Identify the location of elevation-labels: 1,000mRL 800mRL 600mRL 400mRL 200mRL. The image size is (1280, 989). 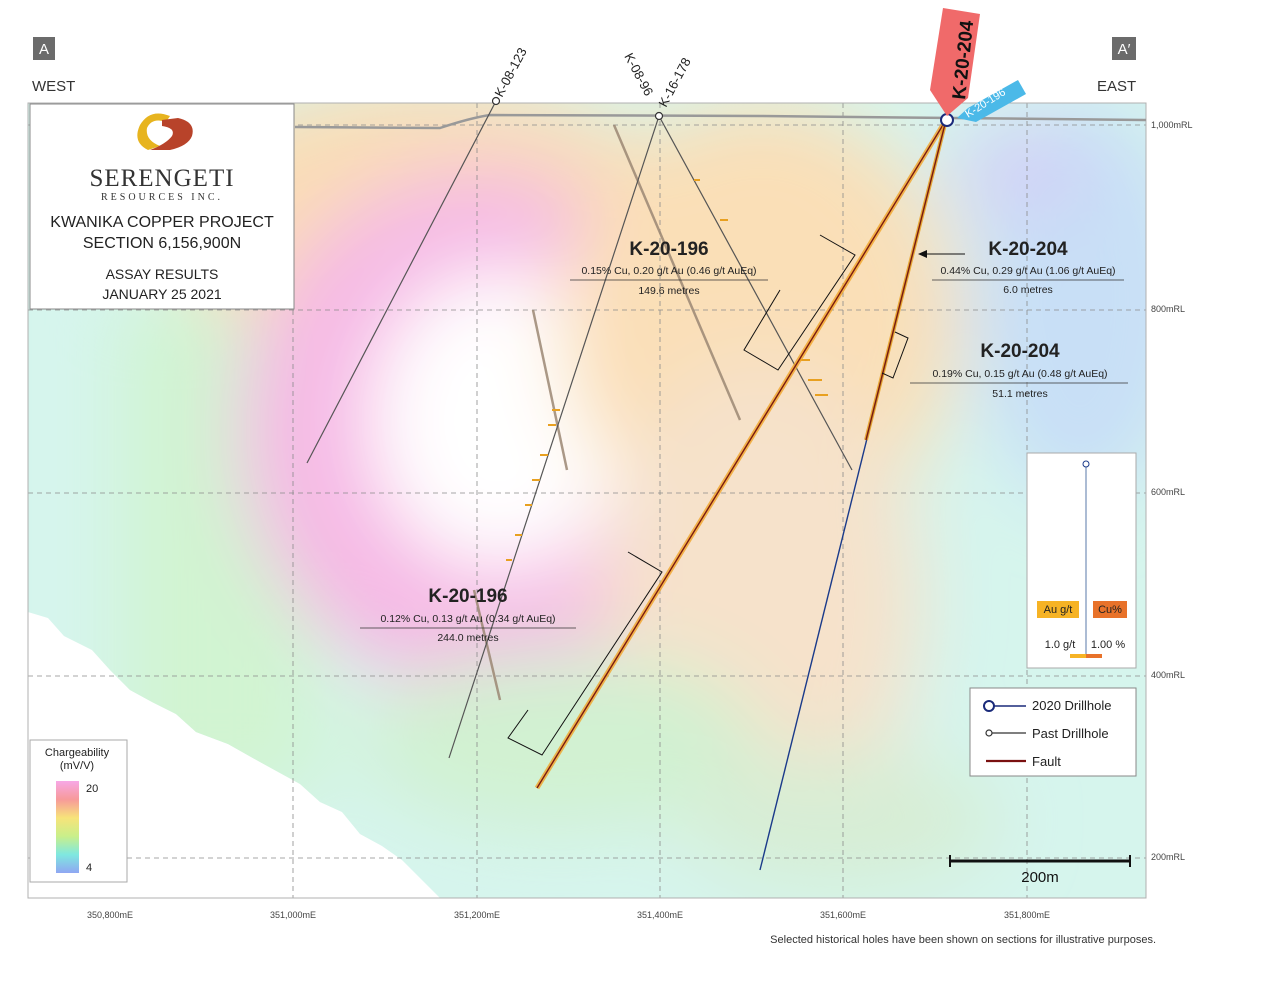
(1172, 491).